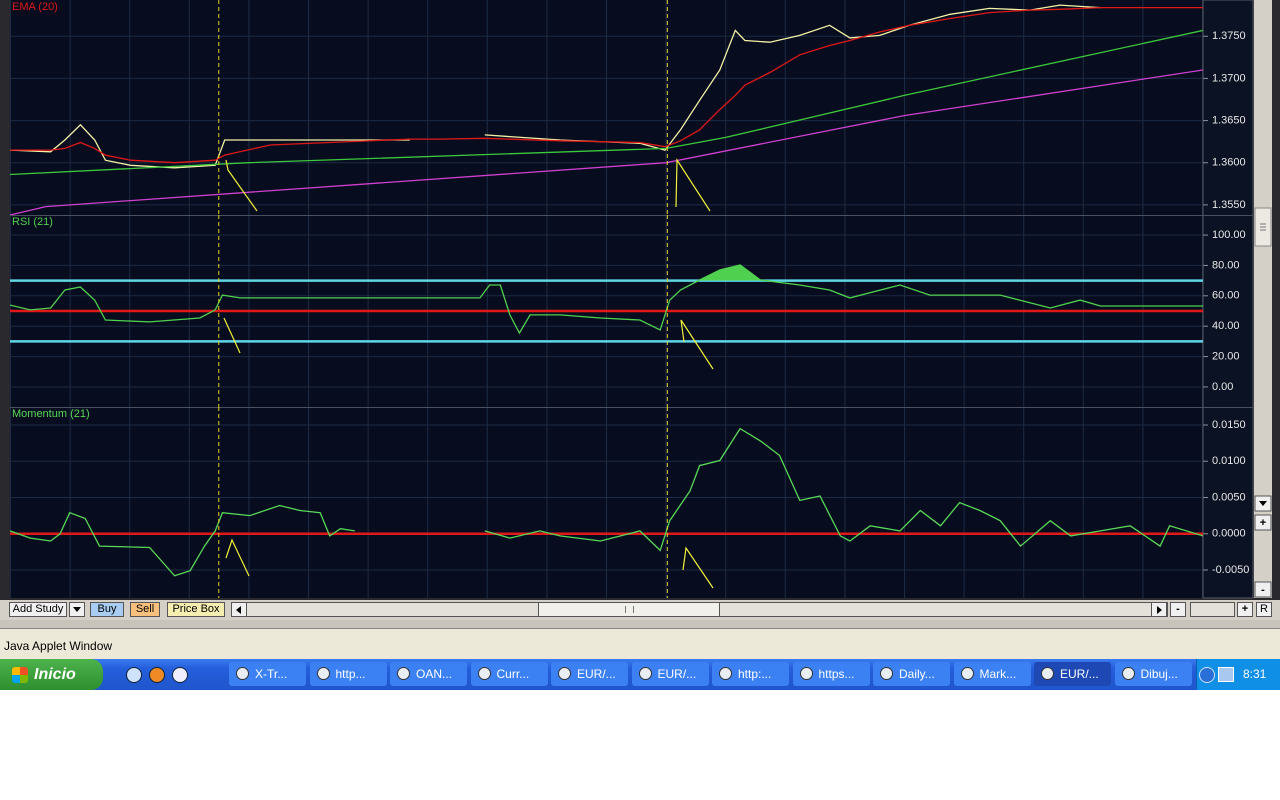 The width and height of the screenshot is (1280, 800). I want to click on buy-button: Buy, so click(107, 609).